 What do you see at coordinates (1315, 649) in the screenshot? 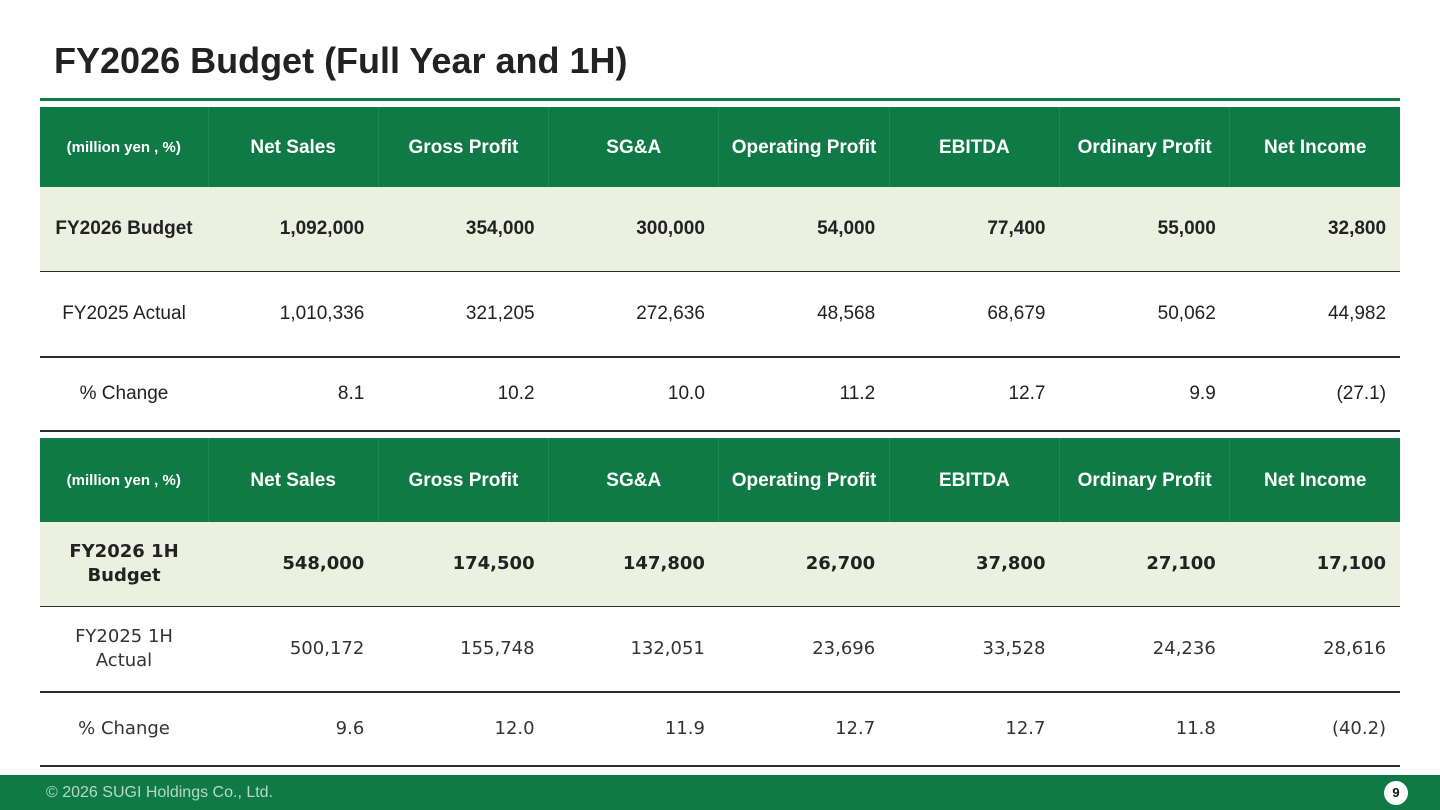
I see `cell-net-income: 28,616` at bounding box center [1315, 649].